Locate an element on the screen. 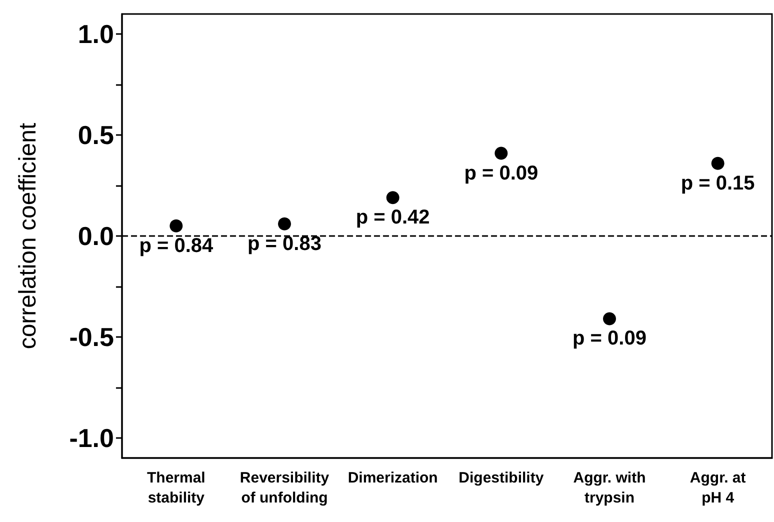 This screenshot has height=522, width=774. x-tick-label: Dimerization is located at coordinates (393, 478).